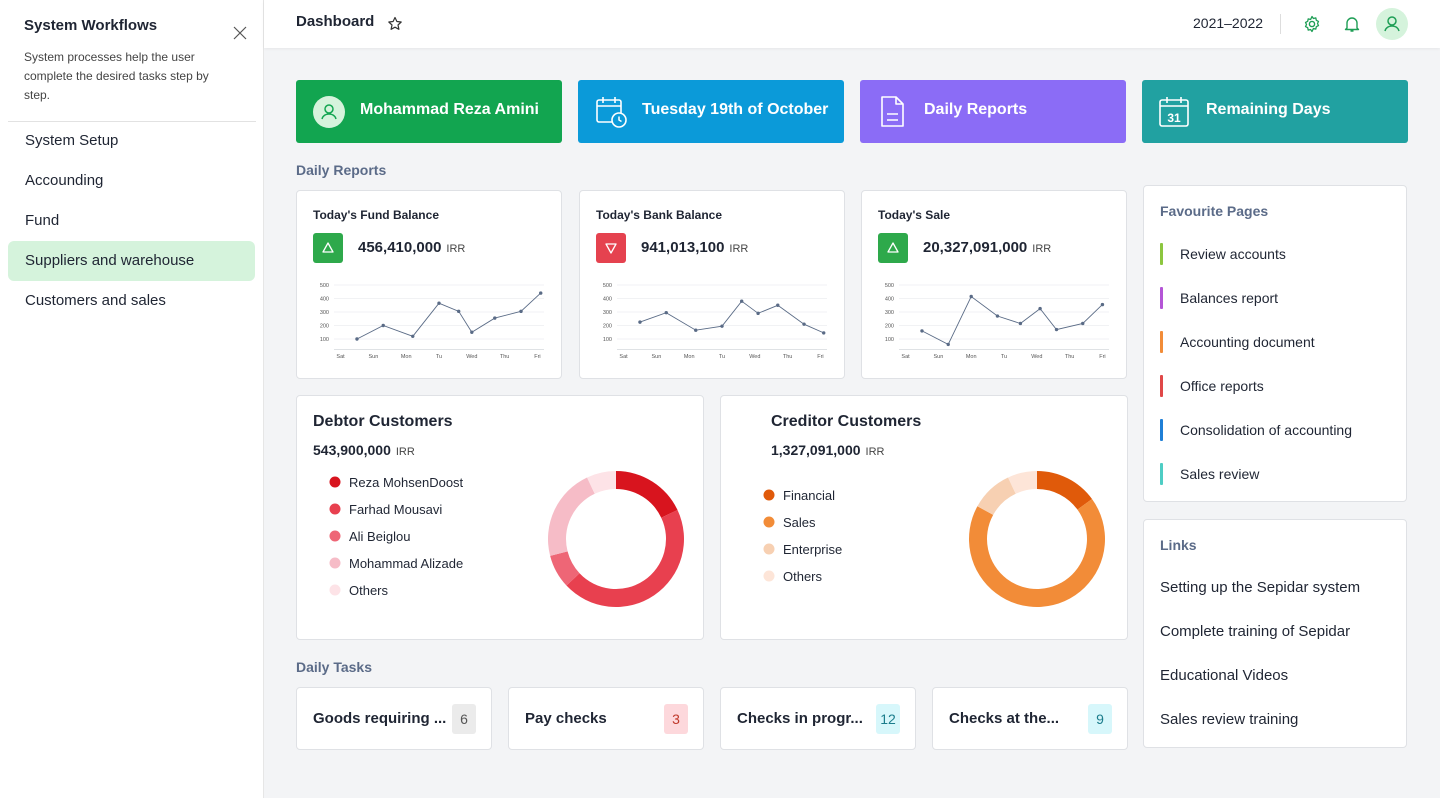  What do you see at coordinates (1174, 112) in the screenshot?
I see `calendar-icon: 31` at bounding box center [1174, 112].